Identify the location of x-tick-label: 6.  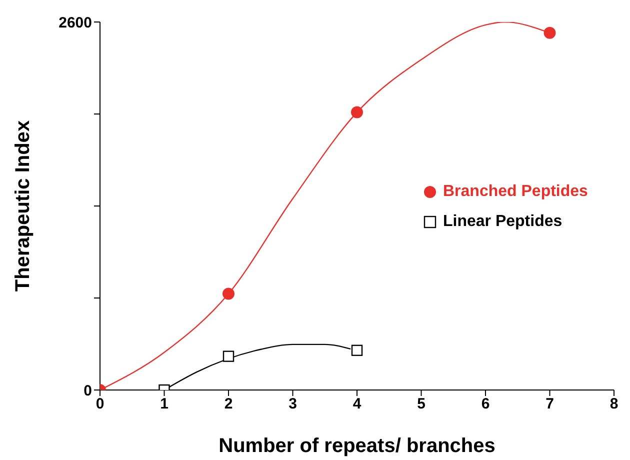
(485, 404).